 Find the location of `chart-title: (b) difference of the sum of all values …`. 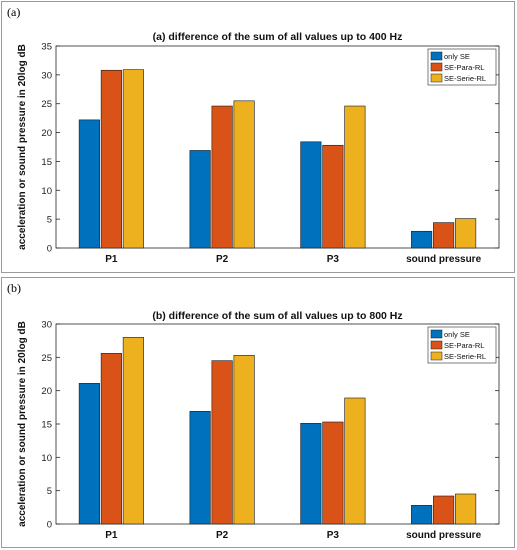

chart-title: (b) difference of the sum of all values … is located at coordinates (277, 316).